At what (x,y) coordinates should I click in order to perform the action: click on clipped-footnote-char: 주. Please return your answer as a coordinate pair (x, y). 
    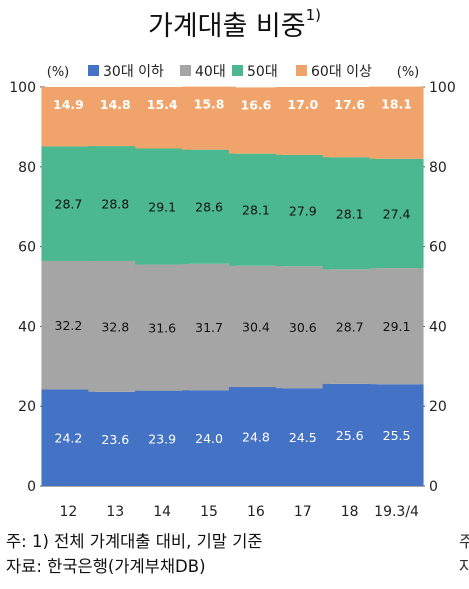
    Looking at the image, I should click on (464, 541).